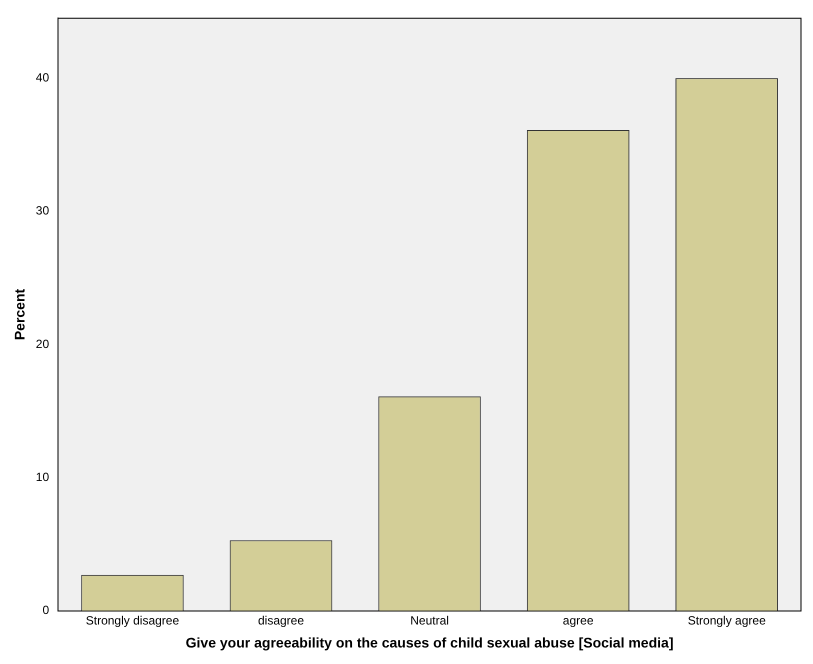 The image size is (813, 664). I want to click on y-tick-label: 10, so click(43, 477).